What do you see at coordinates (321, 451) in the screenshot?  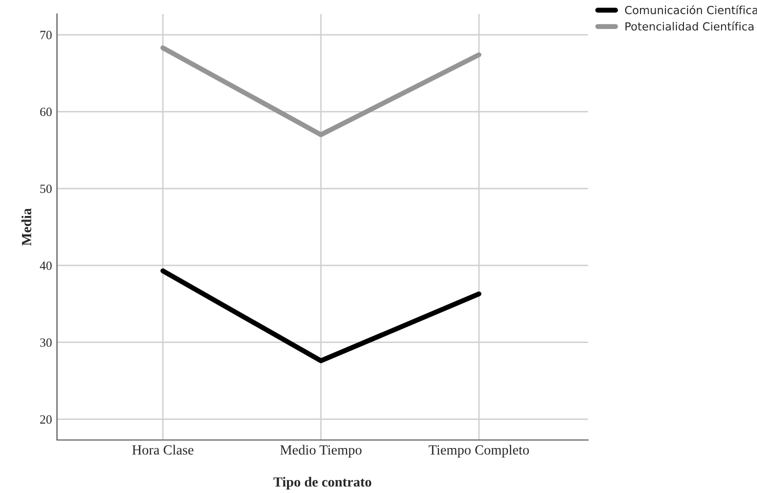 I see `x-tick-label: Medio Tiempo` at bounding box center [321, 451].